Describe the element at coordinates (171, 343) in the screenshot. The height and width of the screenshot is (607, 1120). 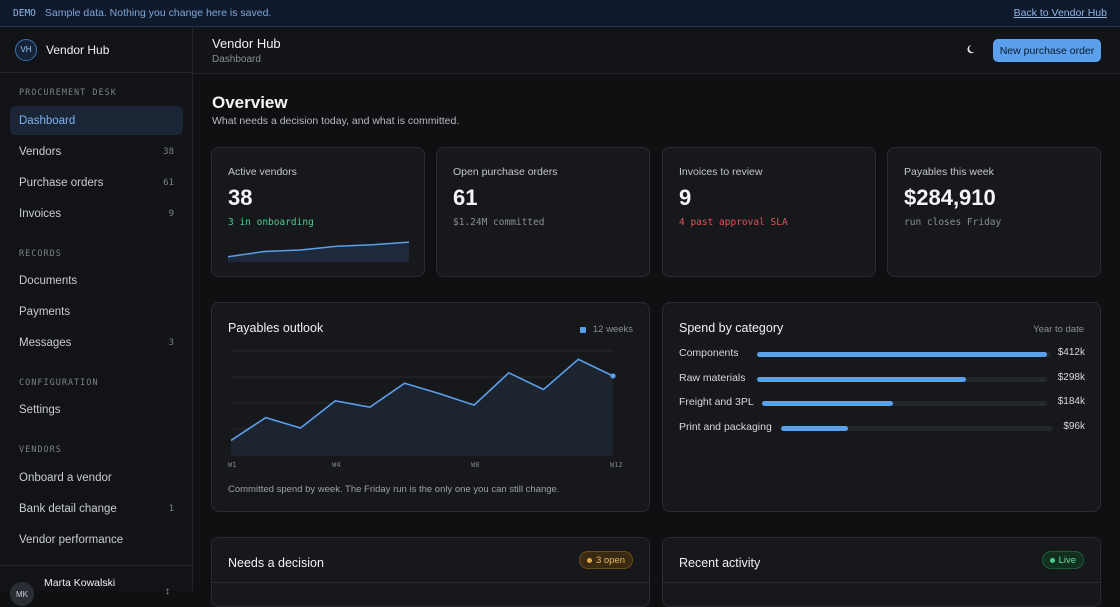
I see `sidebar-item-count: 3` at that location.